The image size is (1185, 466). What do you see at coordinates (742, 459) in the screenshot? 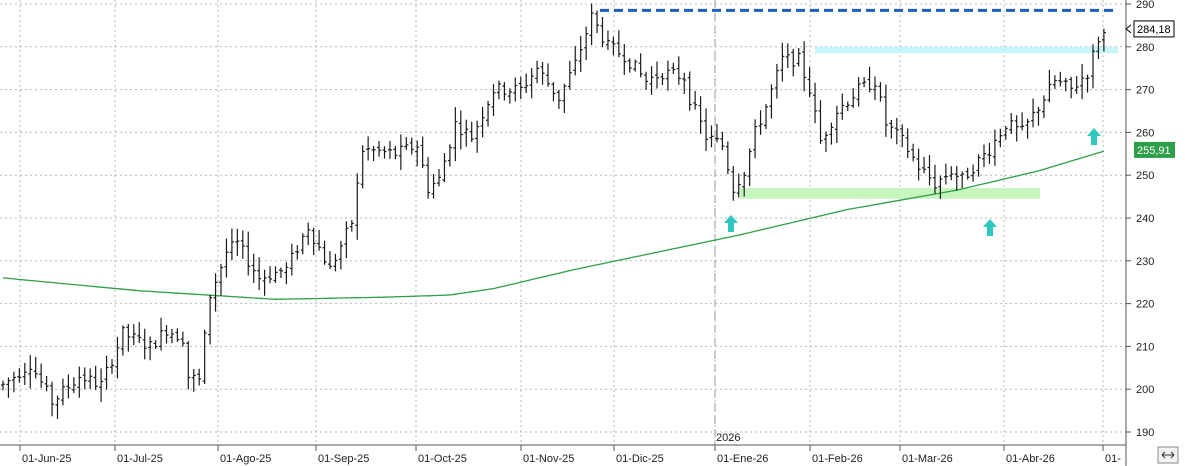
I see `x-tick-label: 01-Ene-26` at bounding box center [742, 459].